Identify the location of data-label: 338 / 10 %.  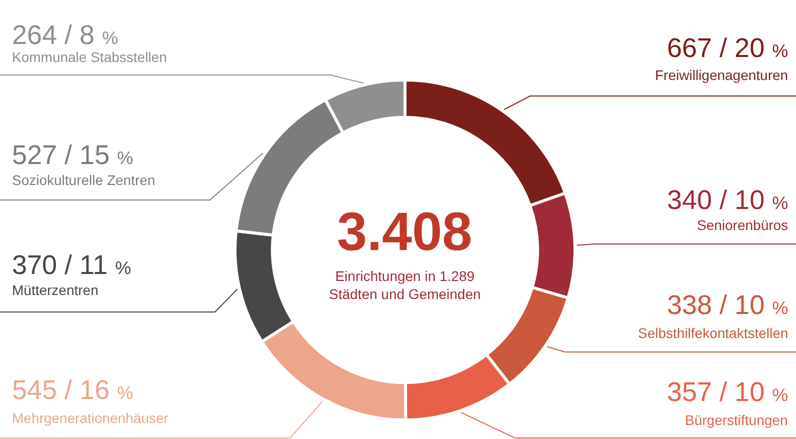
(727, 305).